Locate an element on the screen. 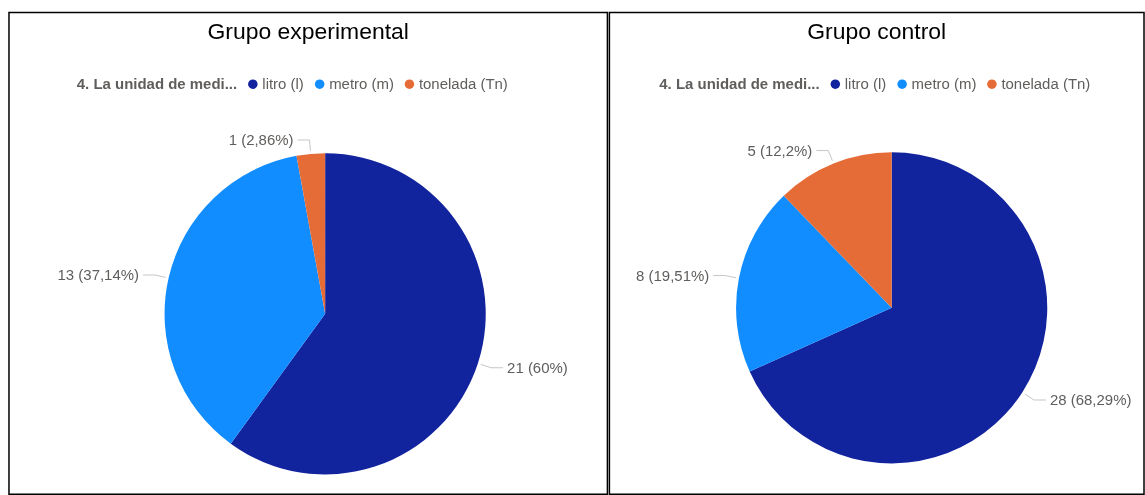  data-label: 8 (19,51%) is located at coordinates (673, 275).